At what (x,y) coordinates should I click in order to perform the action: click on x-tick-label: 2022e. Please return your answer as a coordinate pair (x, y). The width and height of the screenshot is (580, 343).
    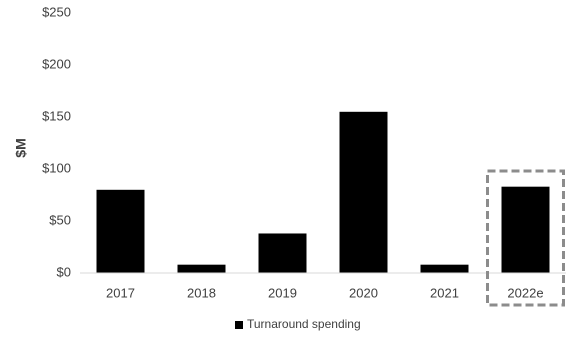
    Looking at the image, I should click on (525, 292).